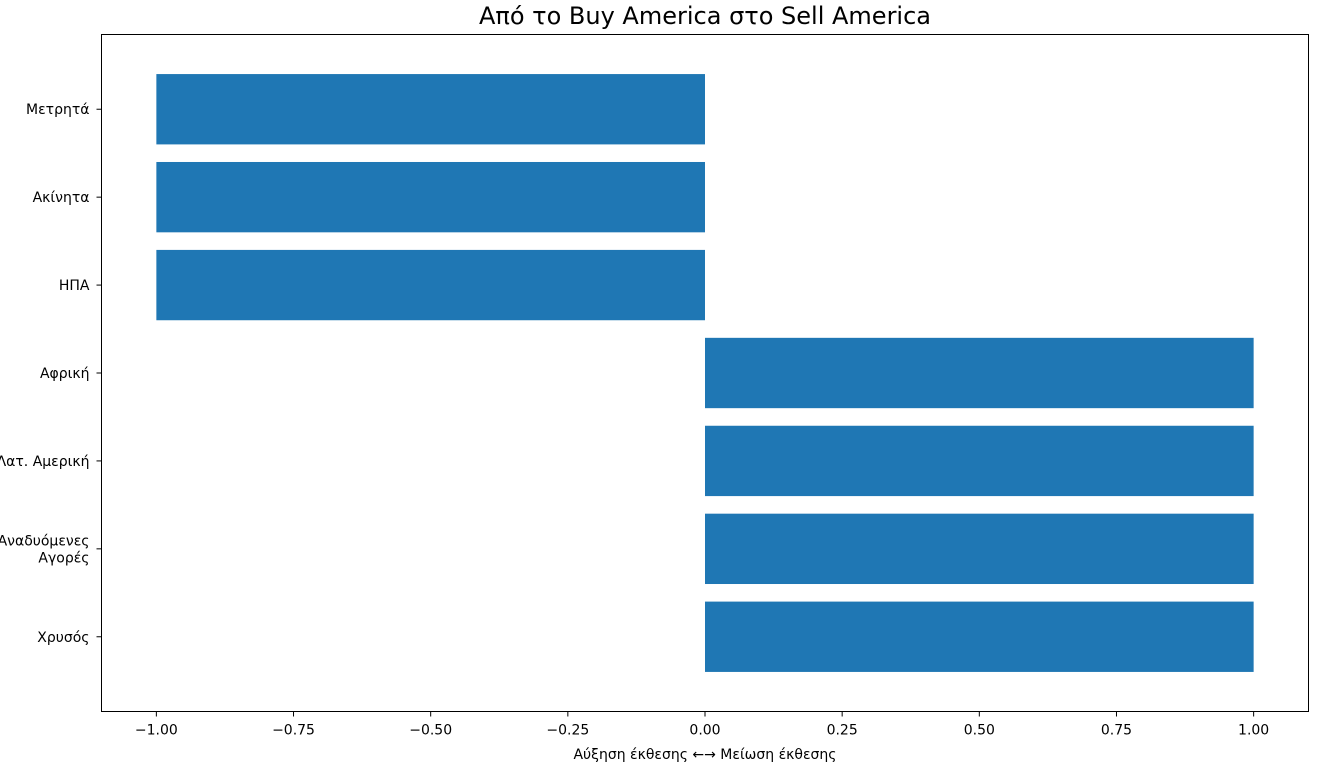 This screenshot has height=767, width=1322. What do you see at coordinates (842, 731) in the screenshot?
I see `x-tick-label: 0.25` at bounding box center [842, 731].